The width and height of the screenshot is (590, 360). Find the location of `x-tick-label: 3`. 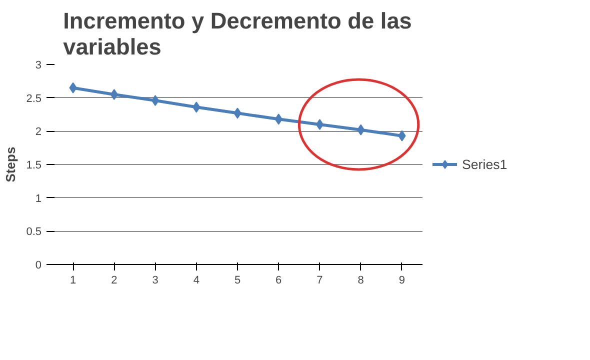

x-tick-label: 3 is located at coordinates (155, 280).